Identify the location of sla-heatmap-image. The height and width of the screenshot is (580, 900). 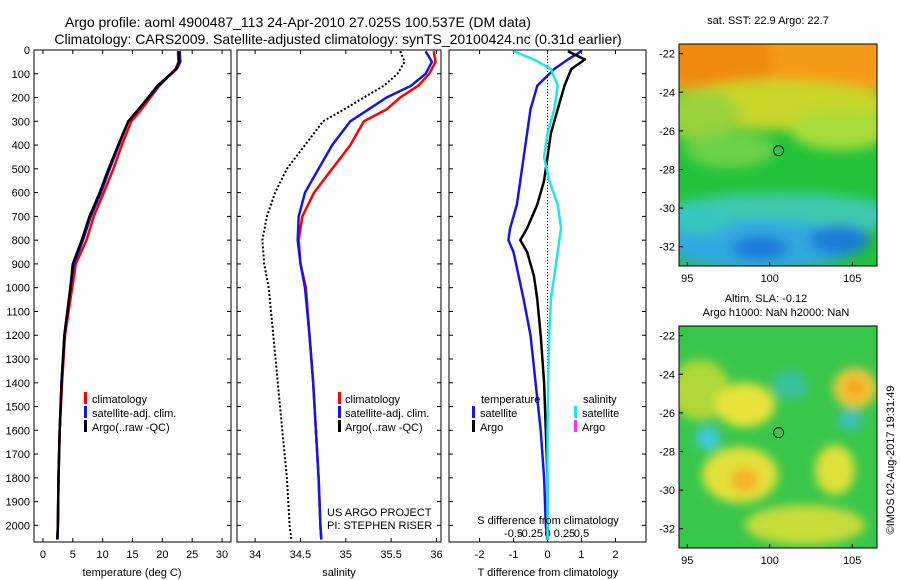
(778, 437).